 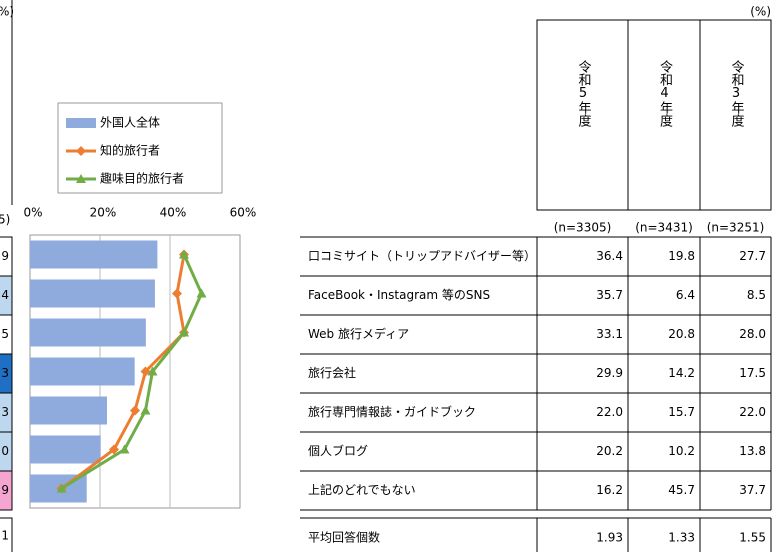 I want to click on cell-value: 19.8, so click(x=681, y=256).